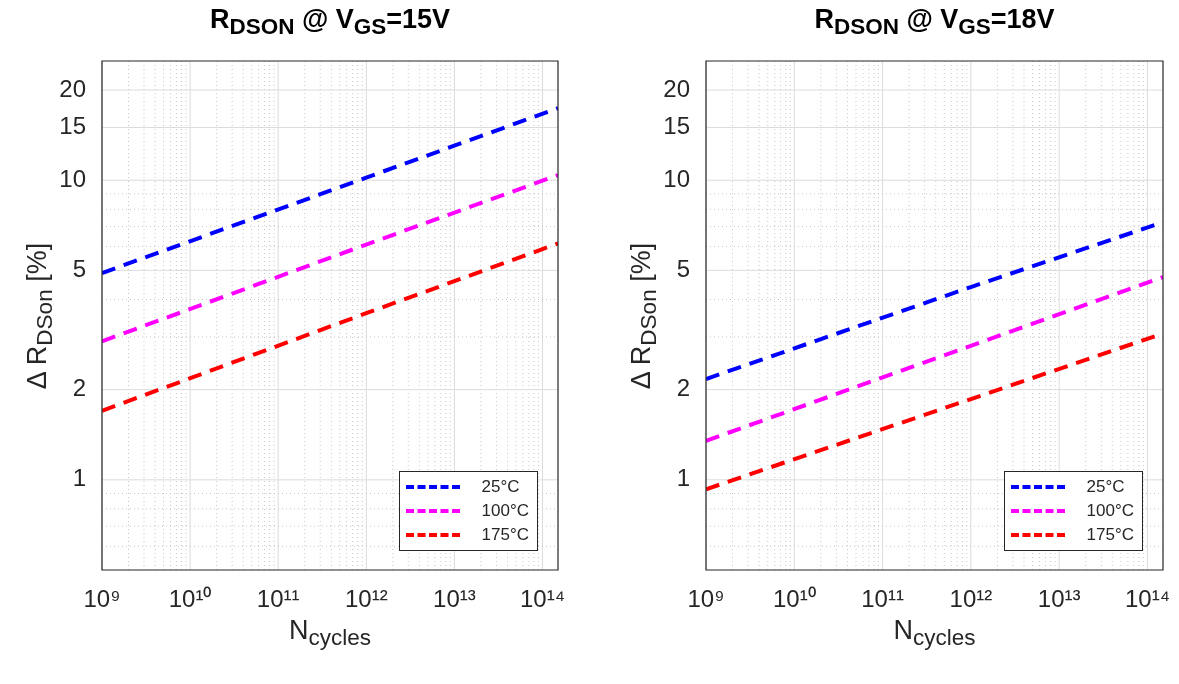 The height and width of the screenshot is (684, 1179). What do you see at coordinates (934, 22) in the screenshot?
I see `chart-title: R$_{DSON}$ @ V$_{GS}$=18V` at bounding box center [934, 22].